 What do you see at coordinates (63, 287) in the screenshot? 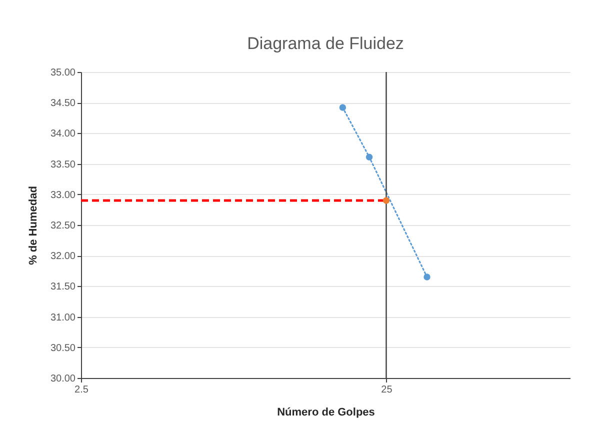
I see `y-tick-label: 31.50` at bounding box center [63, 287].